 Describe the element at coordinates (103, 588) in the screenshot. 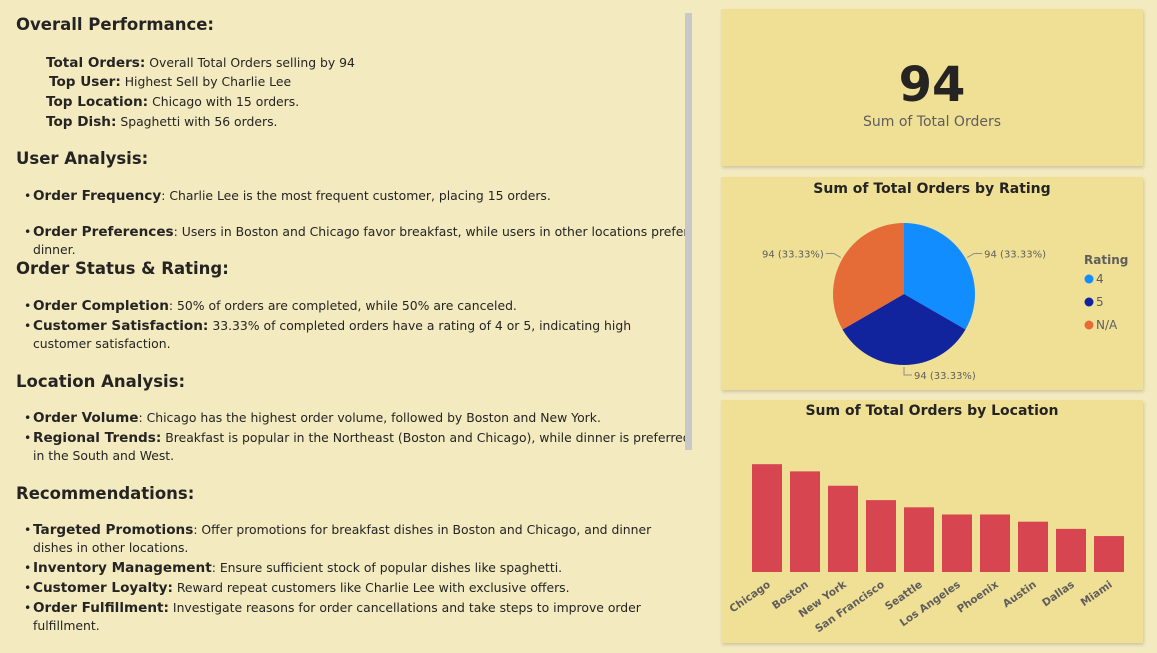

I see `customer-loyalty-label: Customer Loyalty:` at that location.